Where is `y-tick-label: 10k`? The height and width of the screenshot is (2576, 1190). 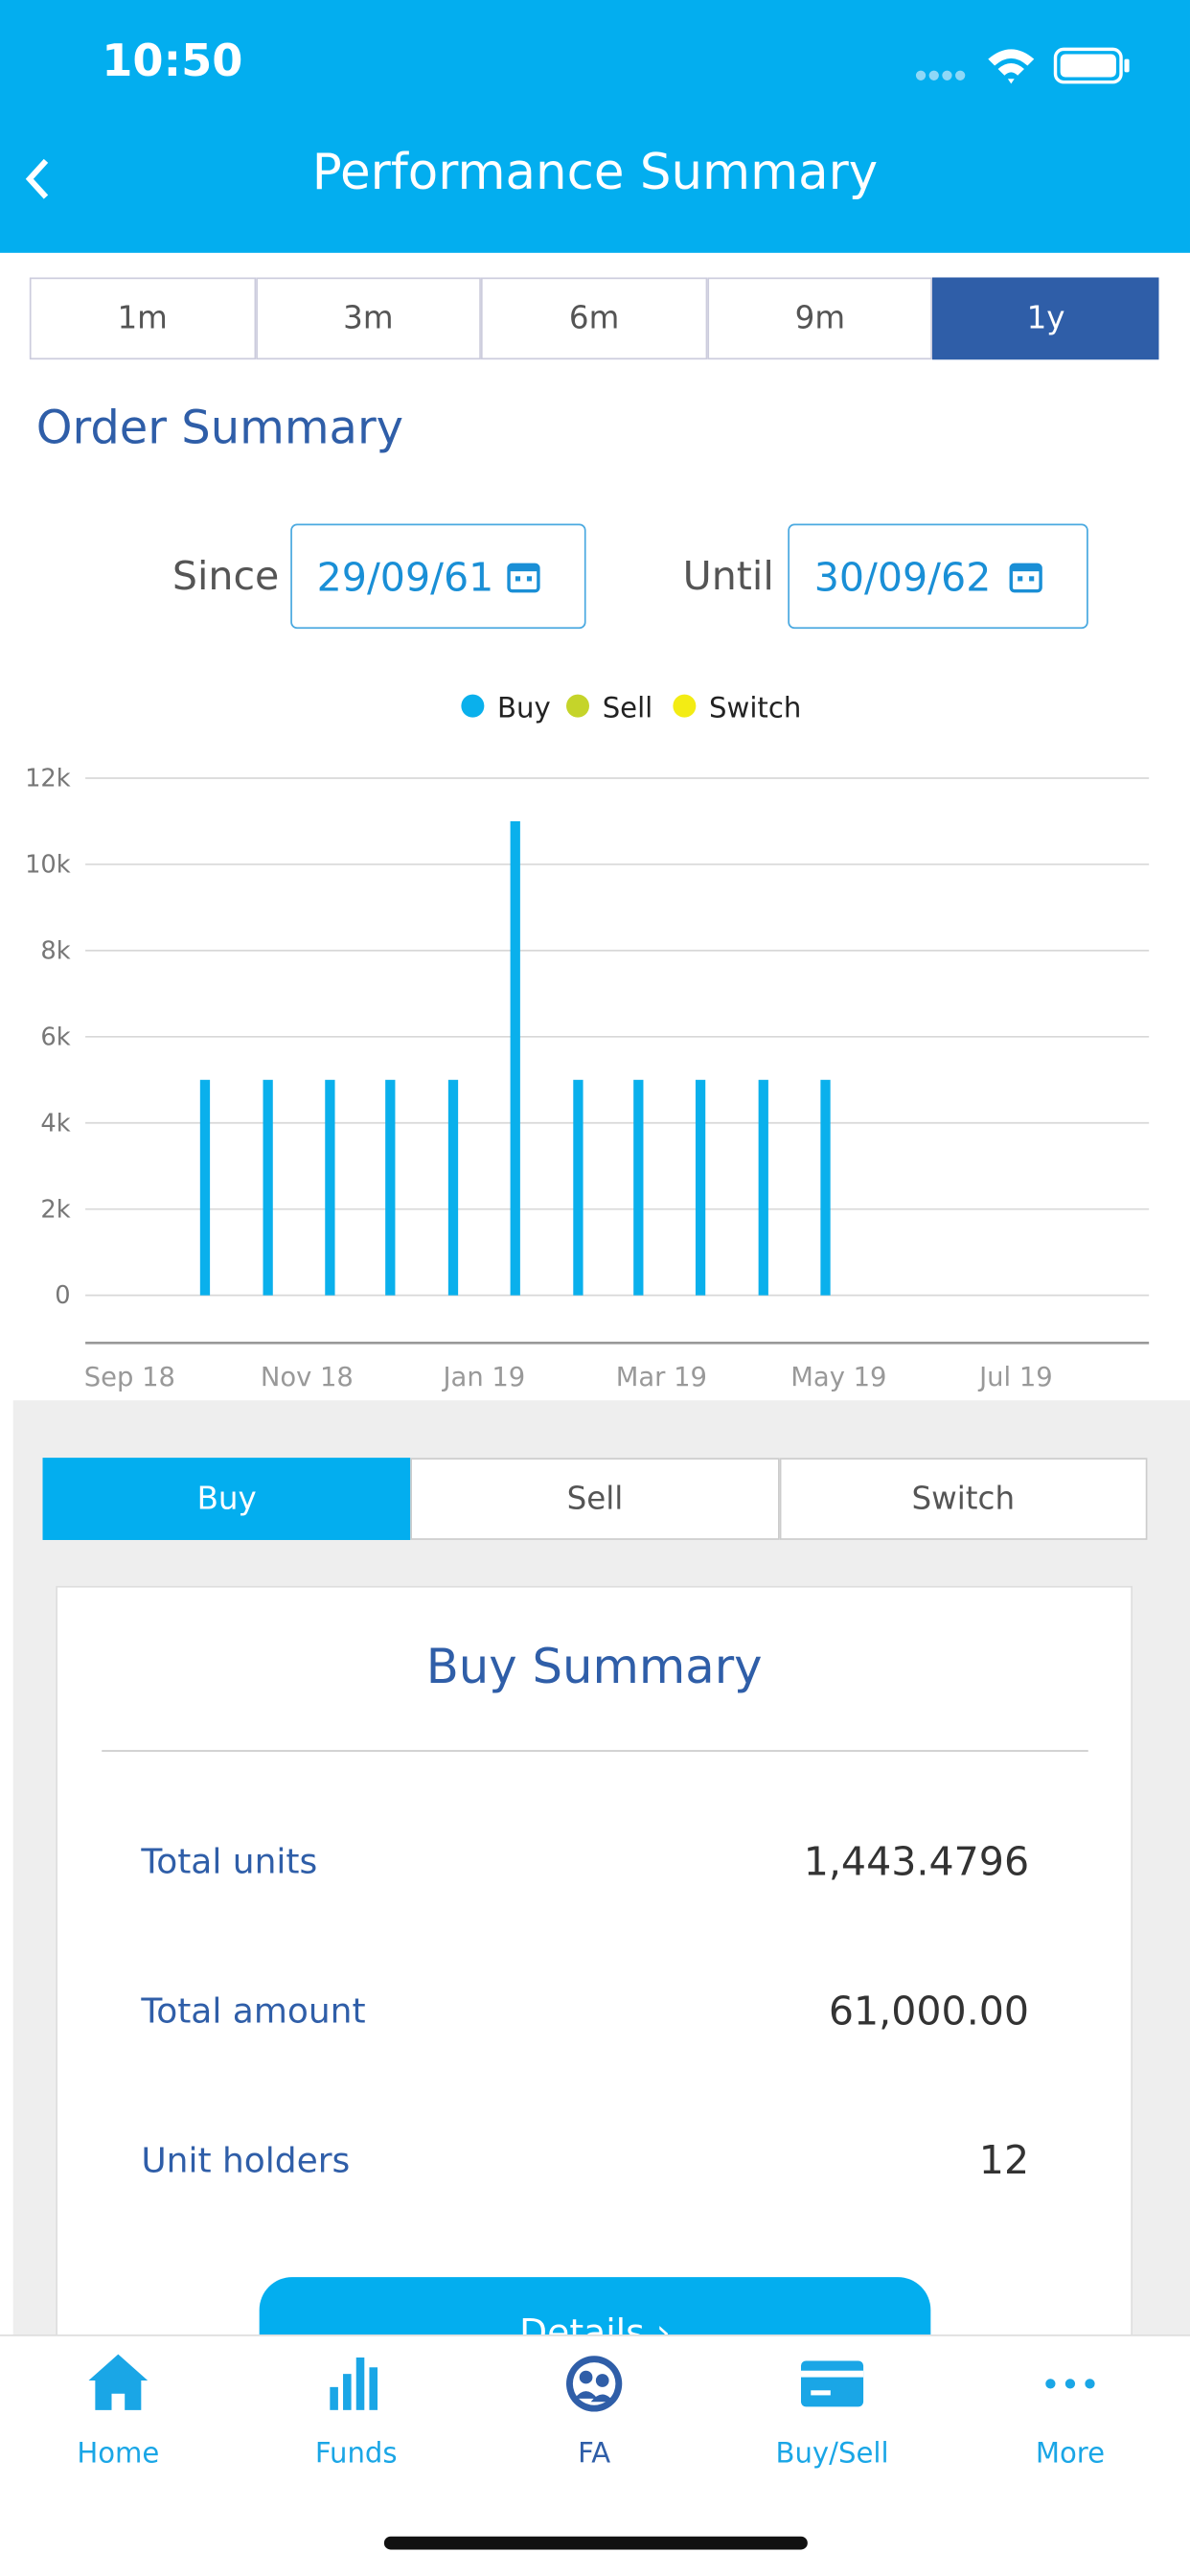 y-tick-label: 10k is located at coordinates (48, 865).